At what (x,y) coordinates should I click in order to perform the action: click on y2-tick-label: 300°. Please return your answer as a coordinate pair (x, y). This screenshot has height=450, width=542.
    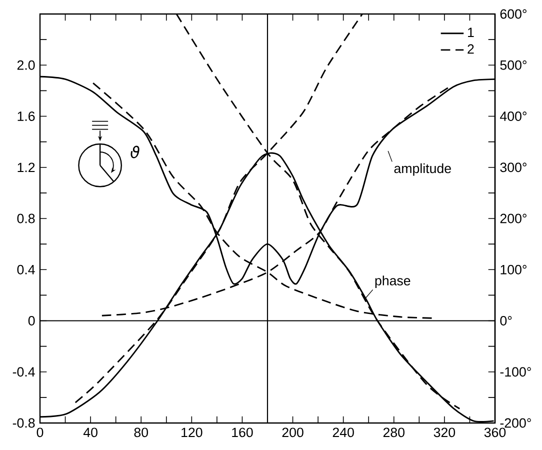
    Looking at the image, I should click on (513, 167).